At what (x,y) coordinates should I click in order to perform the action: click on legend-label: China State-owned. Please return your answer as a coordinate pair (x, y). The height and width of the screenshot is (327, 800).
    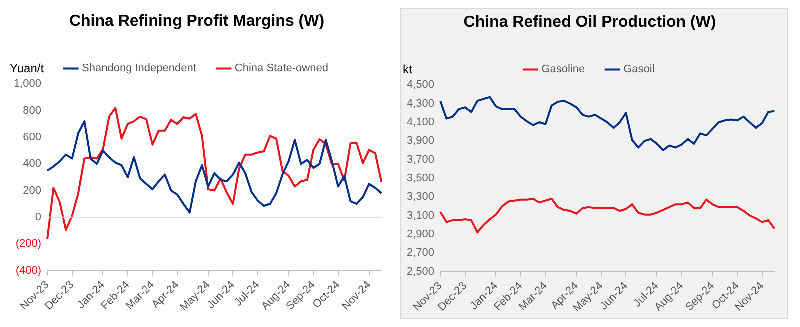
    Looking at the image, I should click on (281, 68).